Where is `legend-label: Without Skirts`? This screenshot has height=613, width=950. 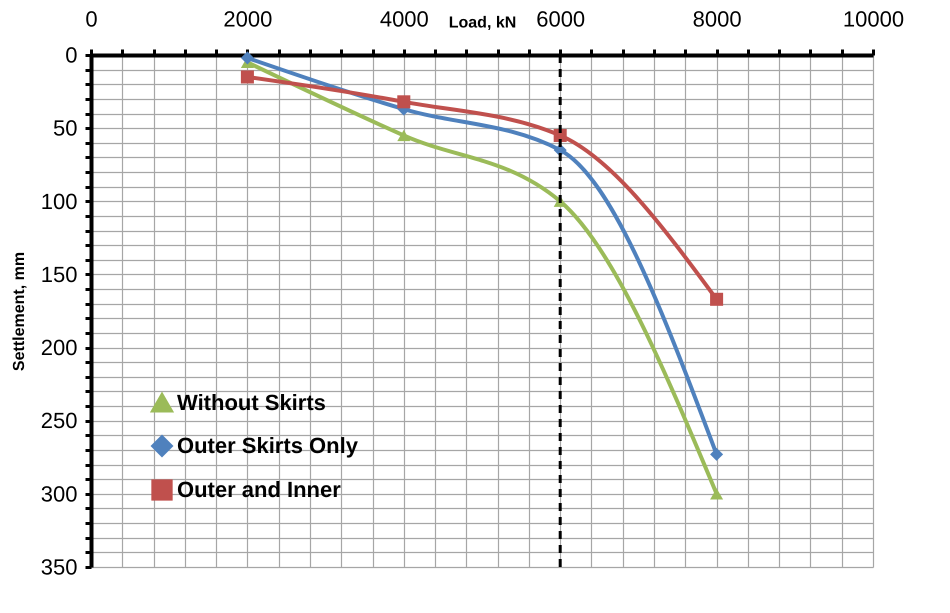 legend-label: Without Skirts is located at coordinates (251, 402).